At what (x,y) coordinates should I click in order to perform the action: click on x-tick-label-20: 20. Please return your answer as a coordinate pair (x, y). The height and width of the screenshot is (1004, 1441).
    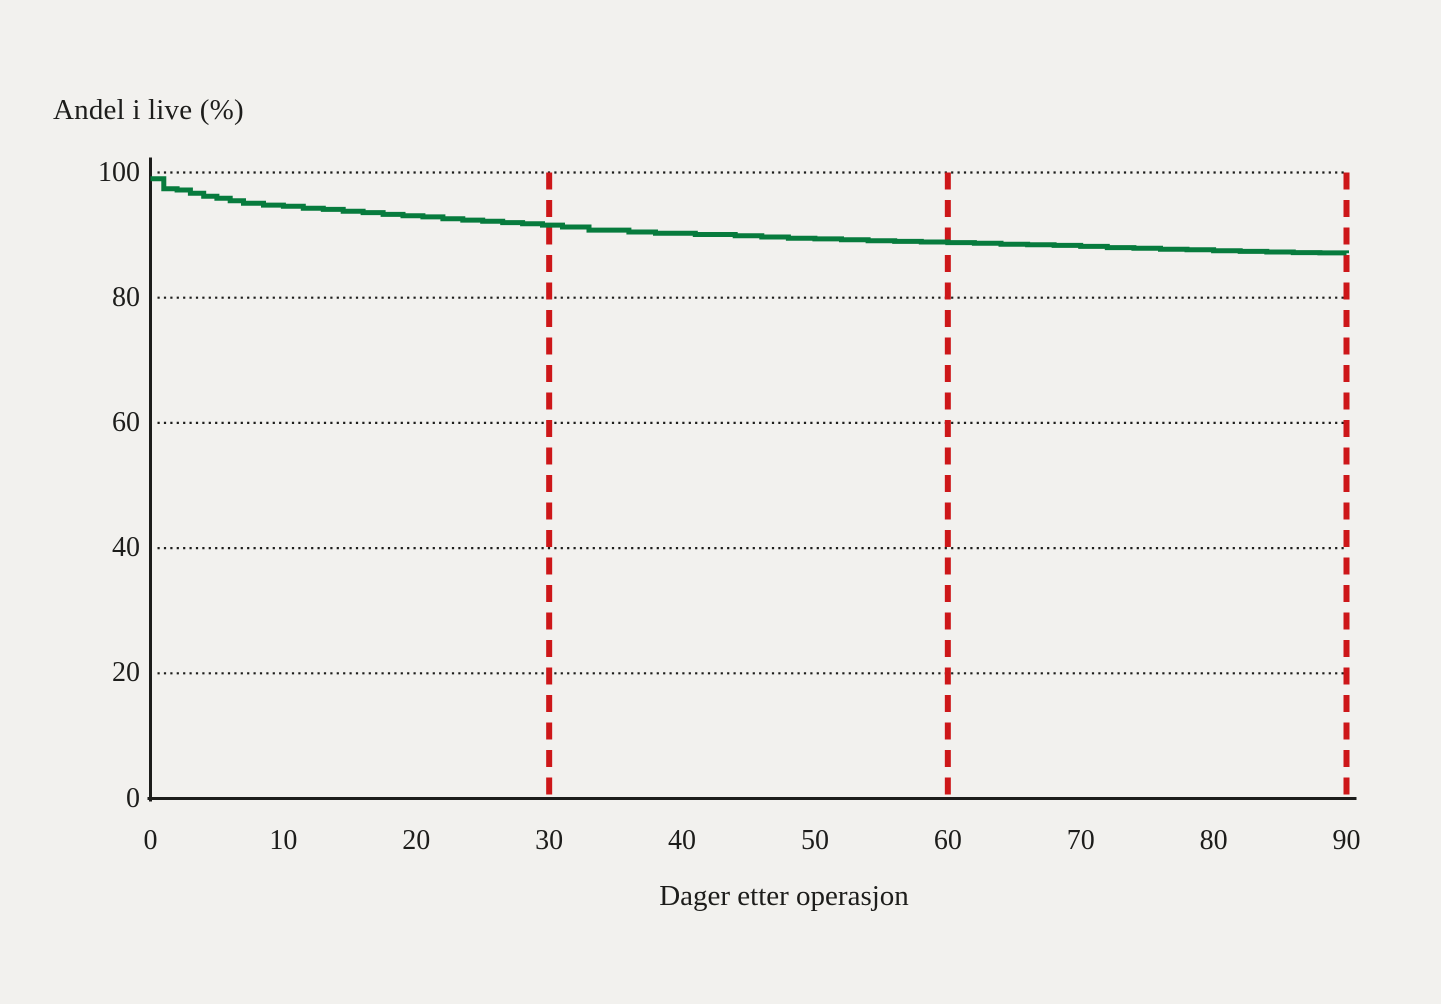
    Looking at the image, I should click on (416, 840).